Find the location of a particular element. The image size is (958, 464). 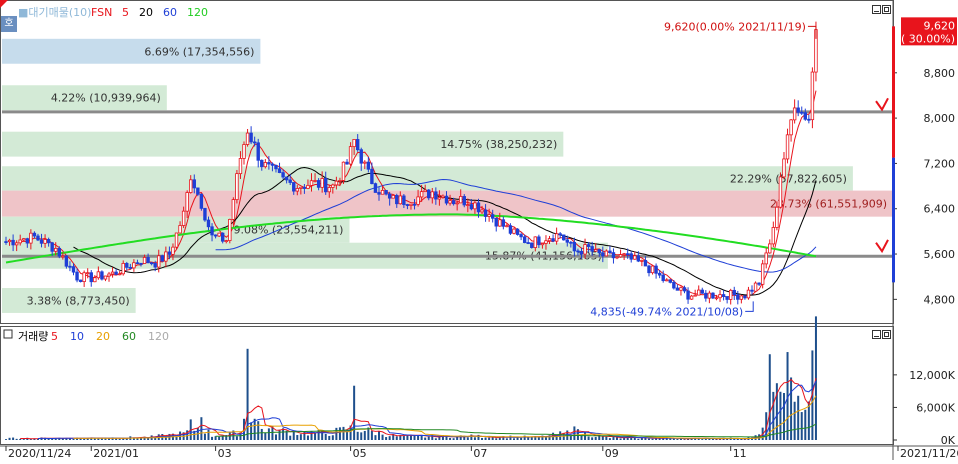

corner-badge-label: 호 is located at coordinates (9, 23).